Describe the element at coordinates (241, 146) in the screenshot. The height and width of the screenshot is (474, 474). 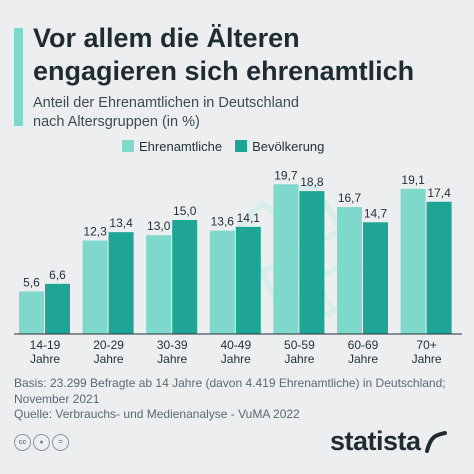
I see `legend-swatch-bevoelkerung` at that location.